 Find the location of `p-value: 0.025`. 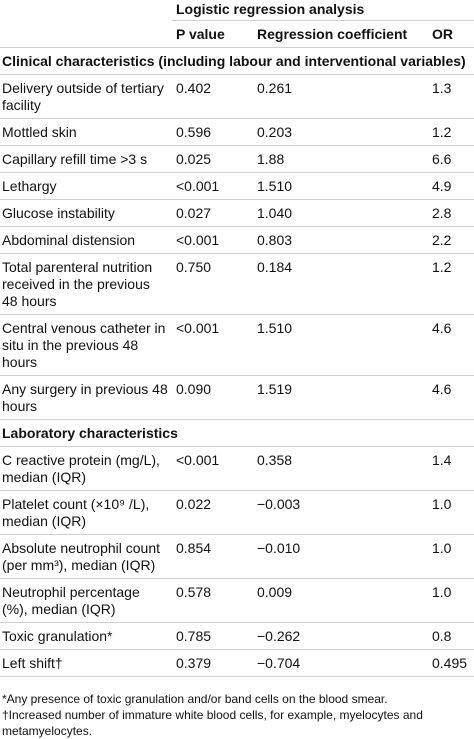

p-value: 0.025 is located at coordinates (213, 159).